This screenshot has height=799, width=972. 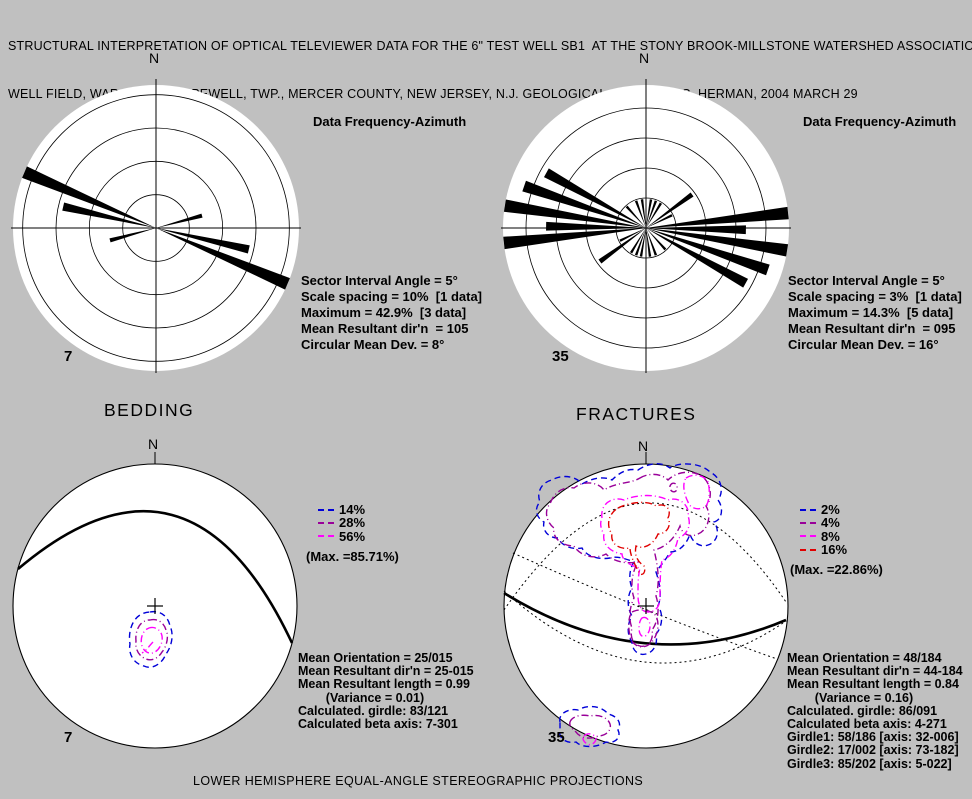 What do you see at coordinates (830, 536) in the screenshot?
I see `legend-label: 8%` at bounding box center [830, 536].